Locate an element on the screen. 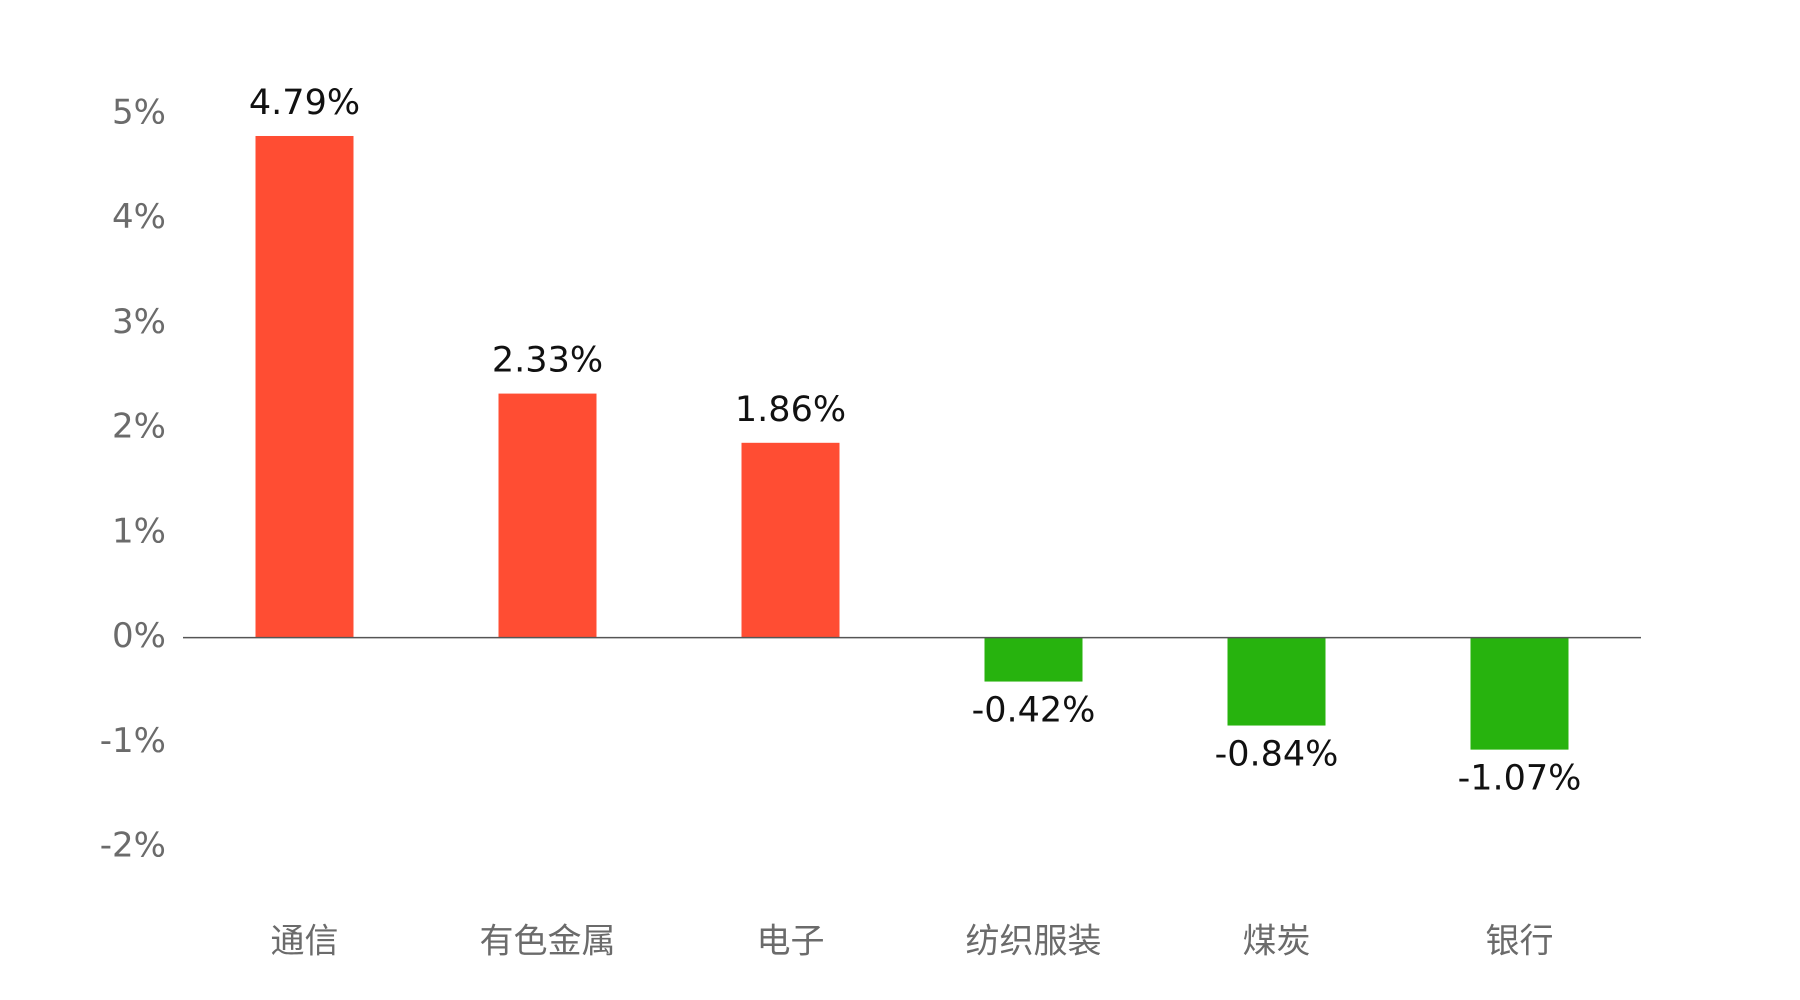 The image size is (1800, 1000). y-tick-label: 2% is located at coordinates (139, 427).